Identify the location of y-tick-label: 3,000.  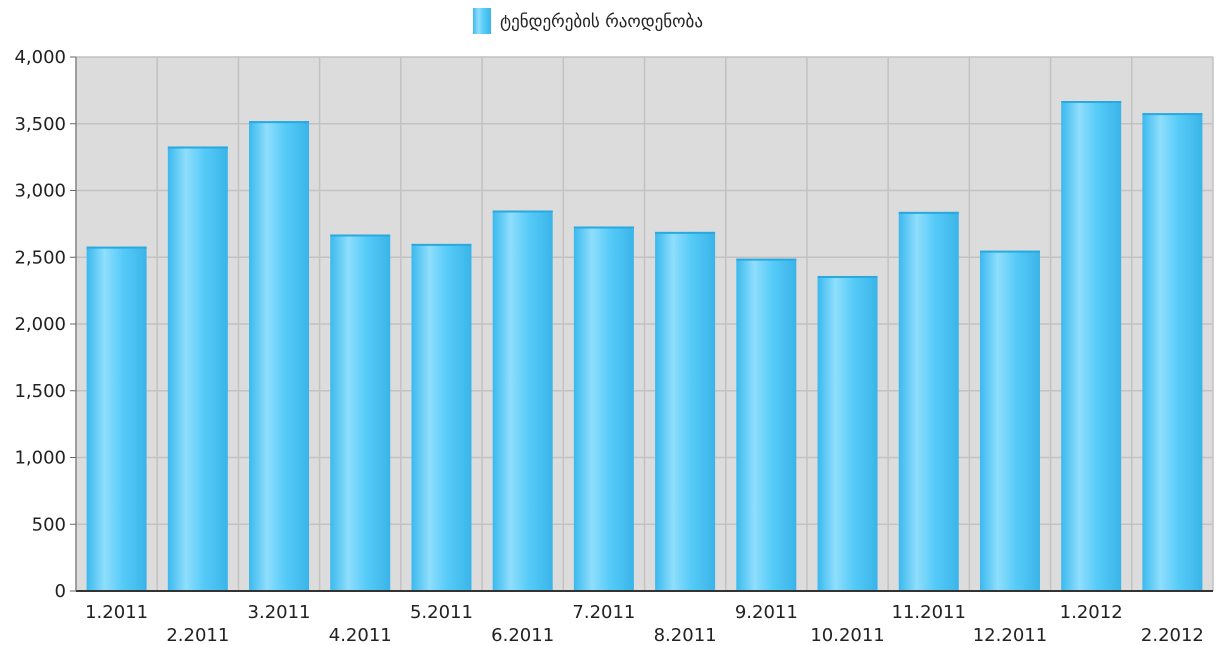
(40, 191).